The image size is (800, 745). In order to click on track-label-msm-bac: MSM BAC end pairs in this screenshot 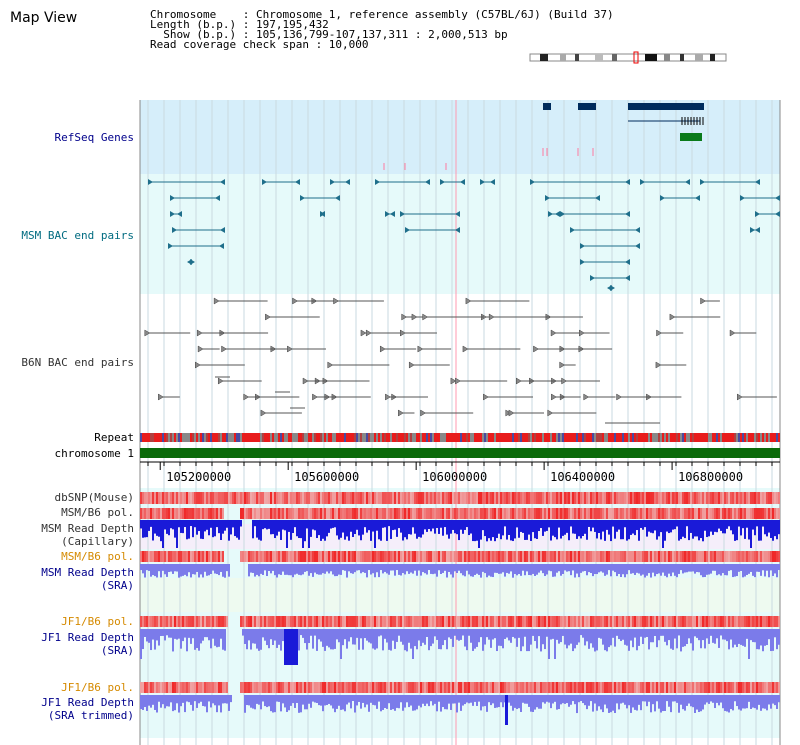, I will do `click(77, 235)`.